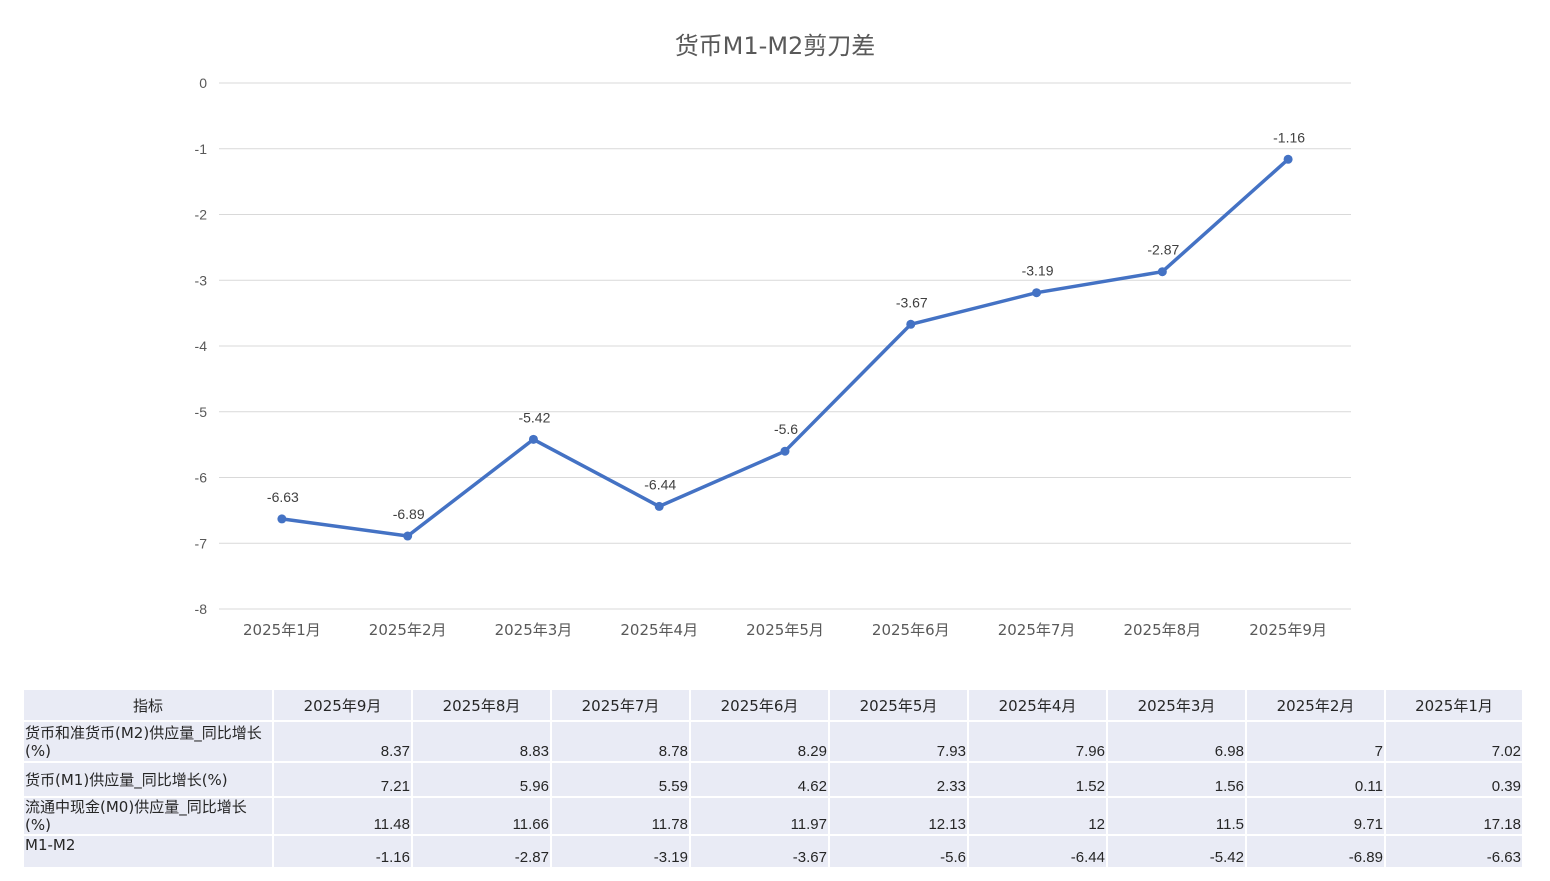 The height and width of the screenshot is (881, 1550). I want to click on table-cell: 7.02, so click(1454, 741).